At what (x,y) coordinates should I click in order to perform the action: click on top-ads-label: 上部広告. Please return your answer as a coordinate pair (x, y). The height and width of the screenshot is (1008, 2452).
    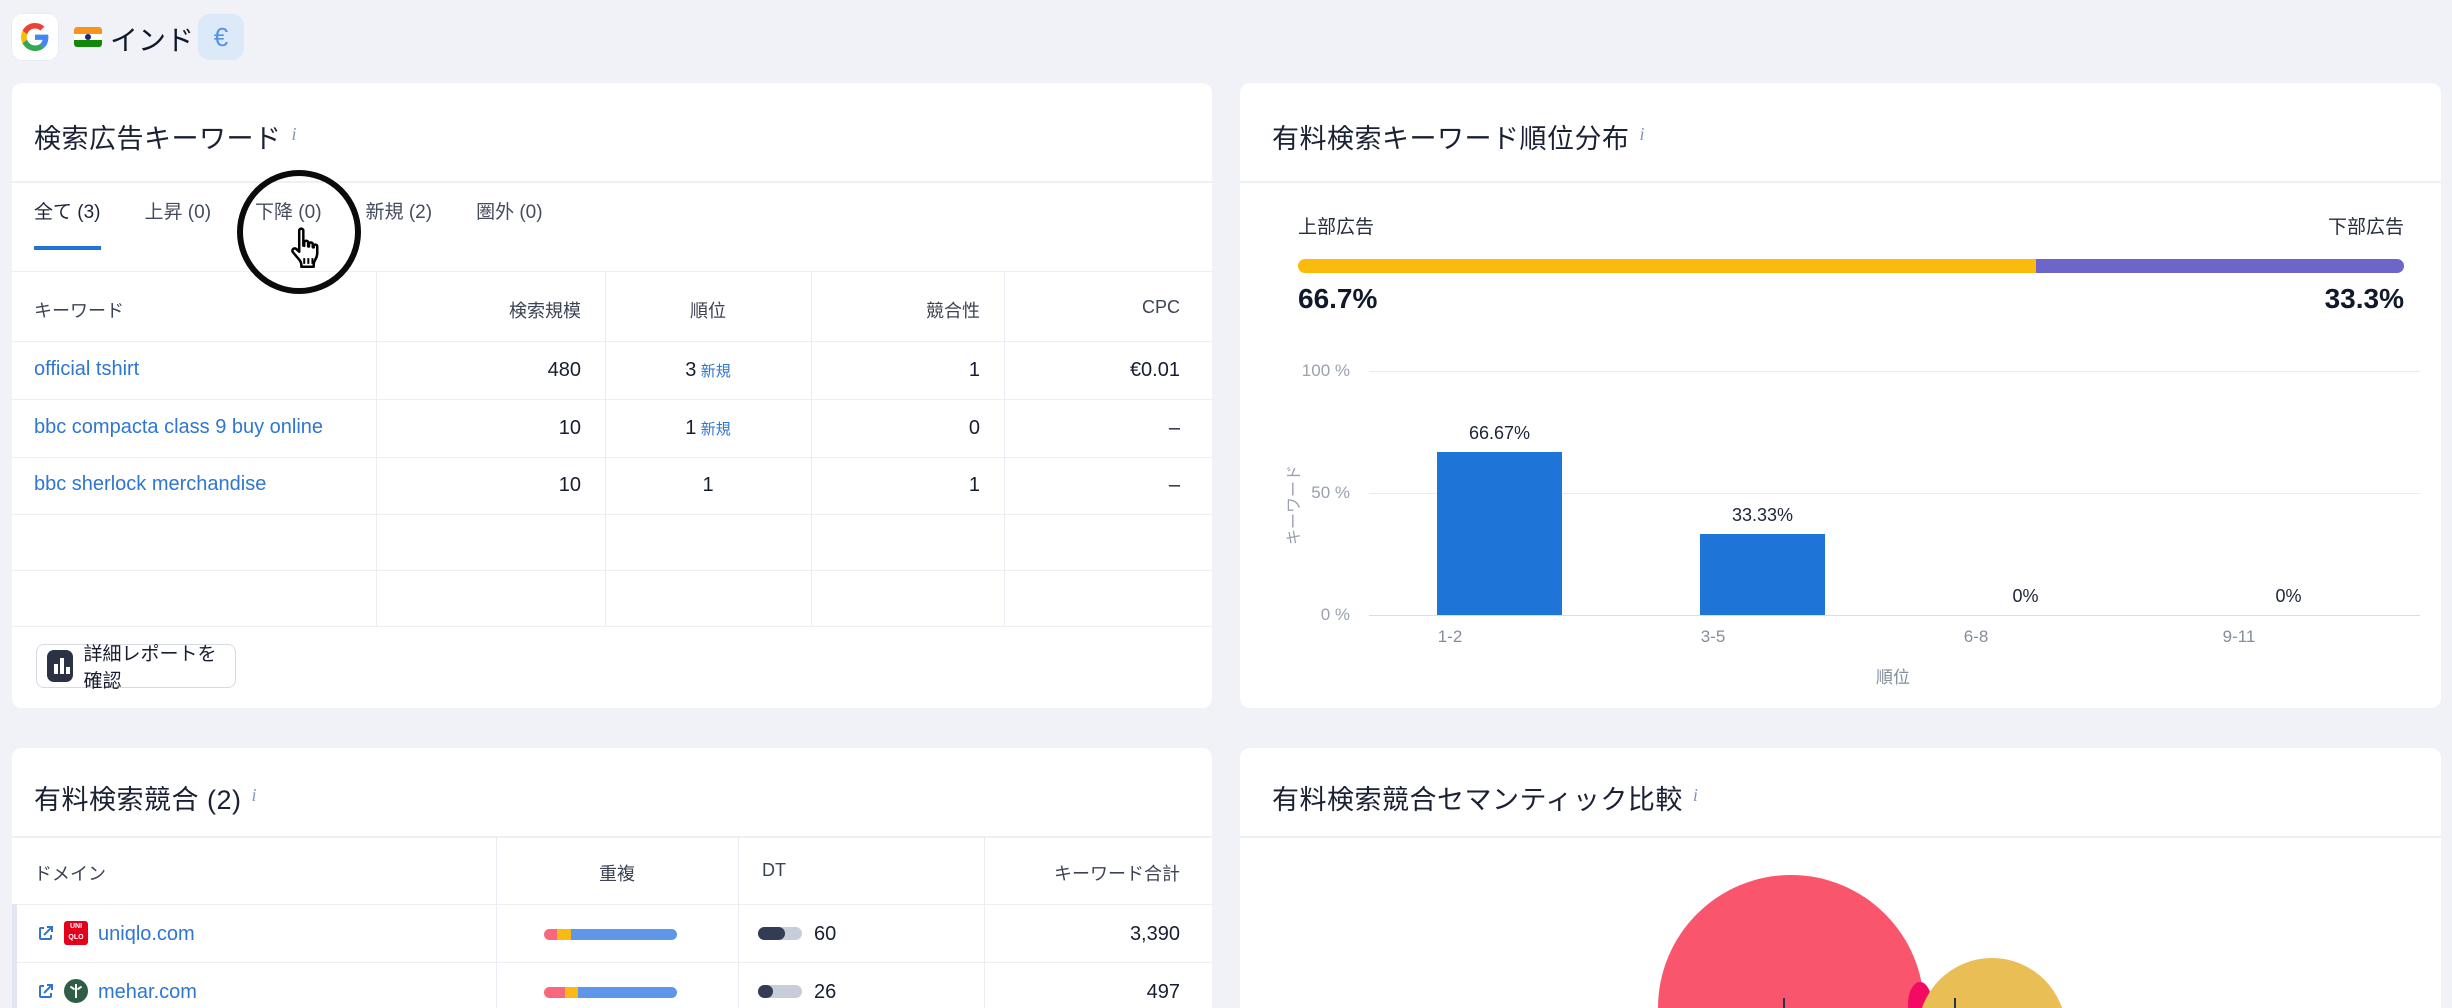
    Looking at the image, I should click on (1336, 227).